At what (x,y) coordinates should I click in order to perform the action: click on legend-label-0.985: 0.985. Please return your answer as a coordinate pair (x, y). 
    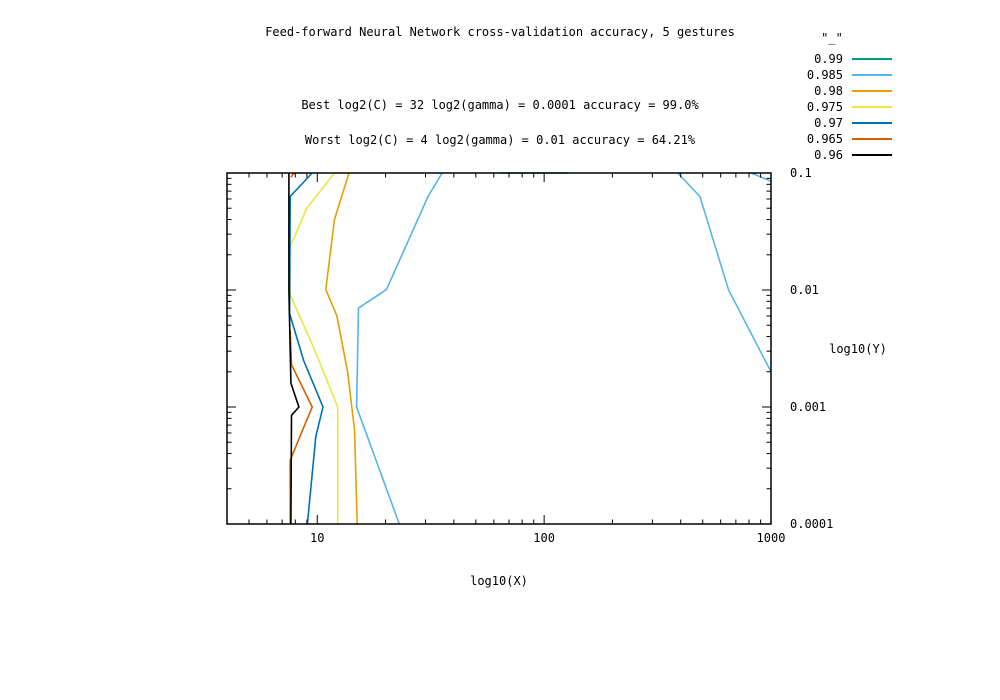
    Looking at the image, I should click on (825, 75).